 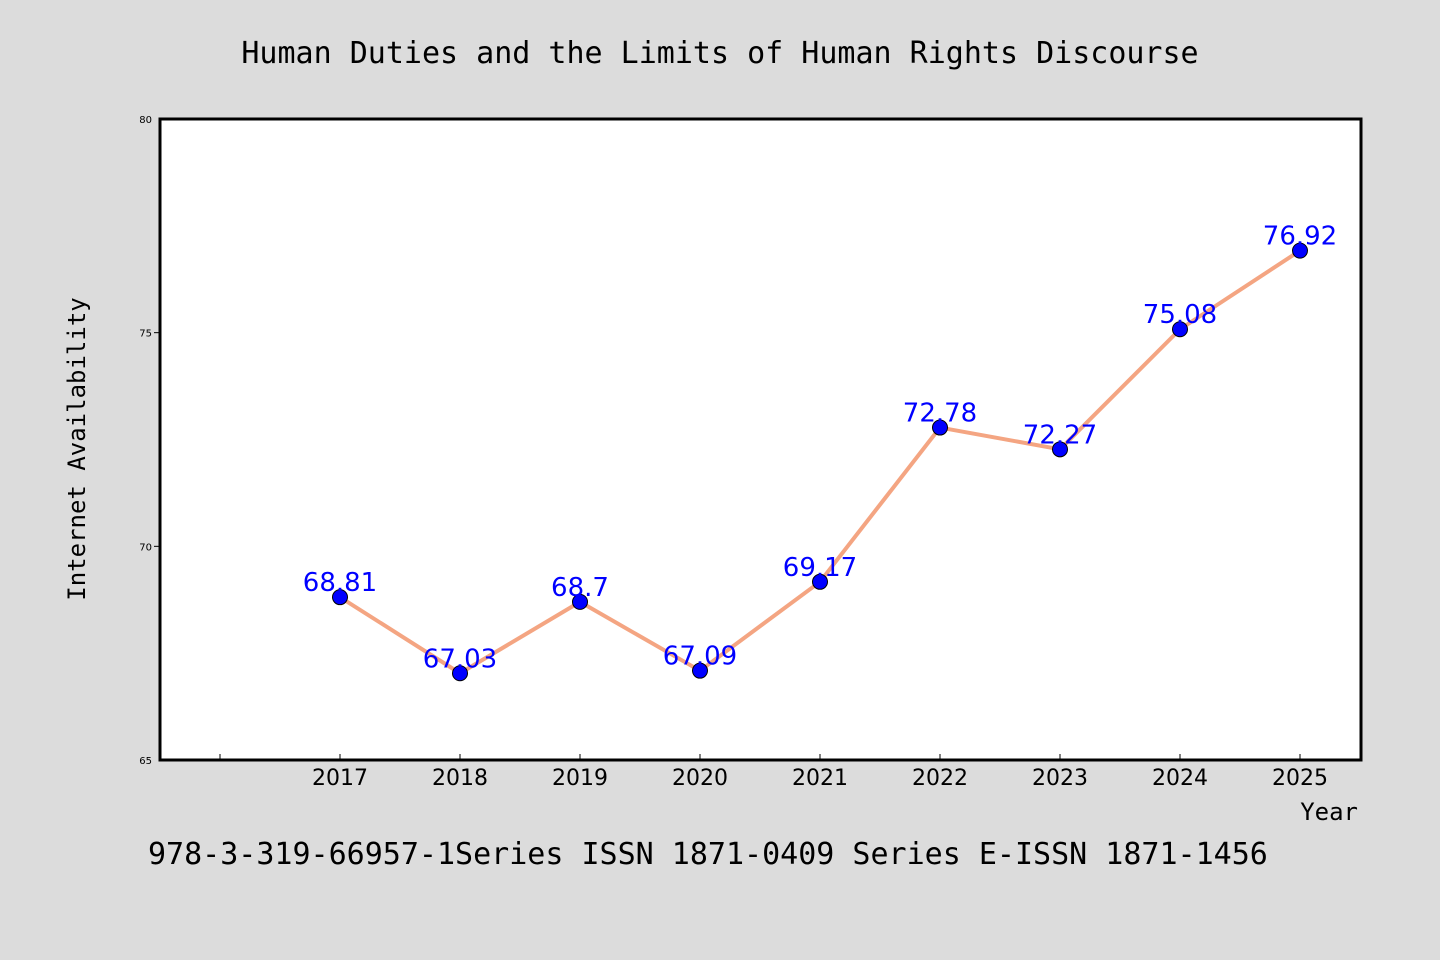 What do you see at coordinates (145, 120) in the screenshot?
I see `y-tick-label: 80` at bounding box center [145, 120].